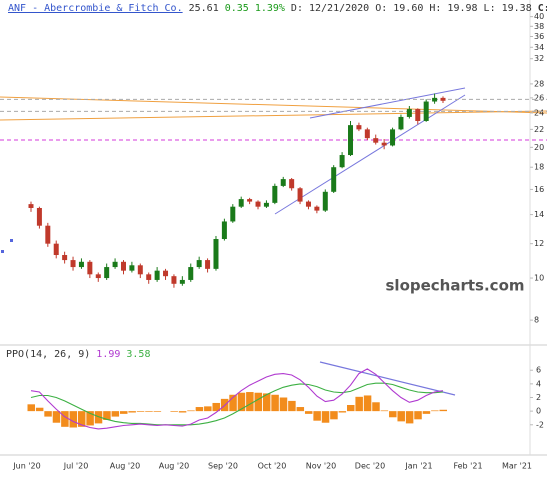 The height and width of the screenshot is (480, 547). Describe the element at coordinates (76, 466) in the screenshot. I see `x-tick-label: Jul '20` at that location.